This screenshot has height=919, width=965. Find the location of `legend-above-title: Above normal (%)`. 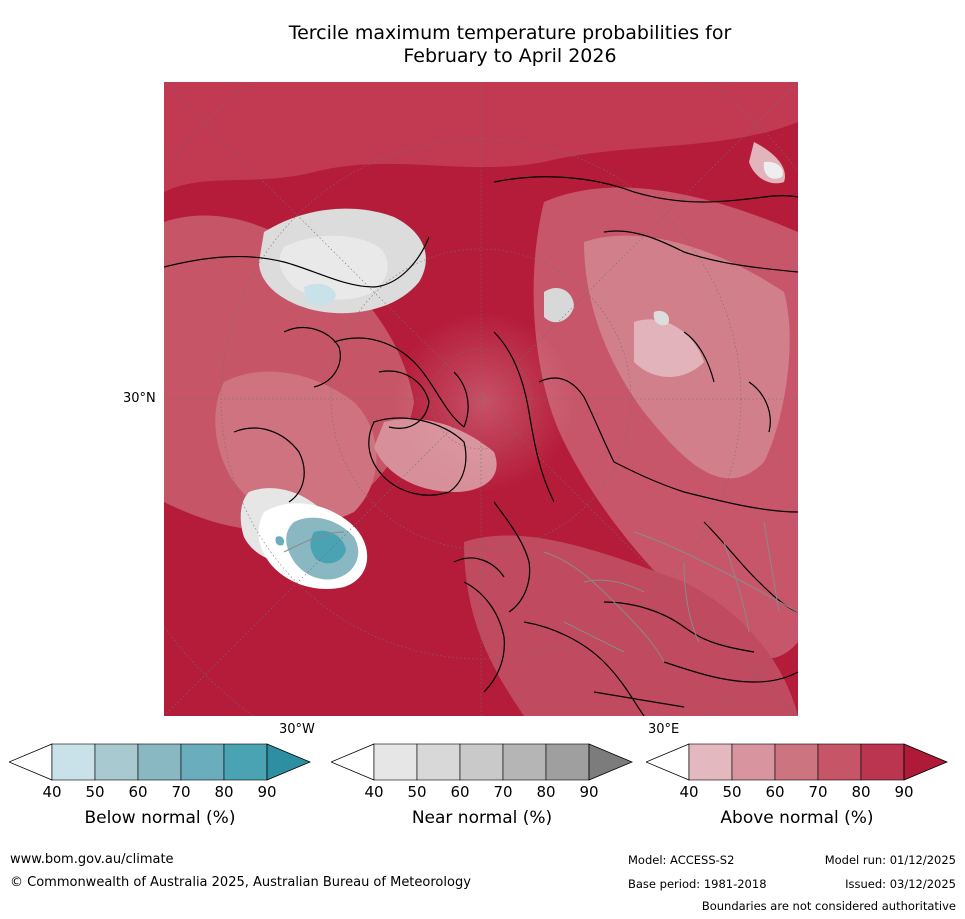

legend-above-title: Above normal (%) is located at coordinates (797, 818).